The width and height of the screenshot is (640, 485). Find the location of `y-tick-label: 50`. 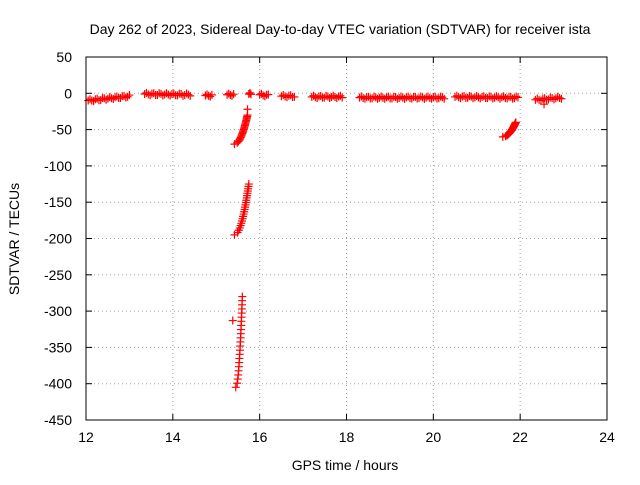

y-tick-label: 50 is located at coordinates (64, 57).